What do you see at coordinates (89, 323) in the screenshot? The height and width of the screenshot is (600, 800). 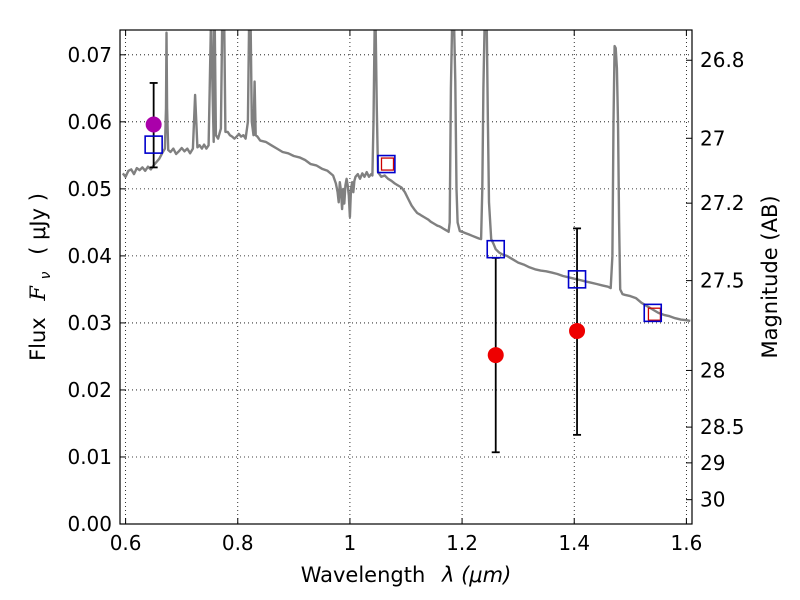 I see `y-tick-label: 0.03` at bounding box center [89, 323].